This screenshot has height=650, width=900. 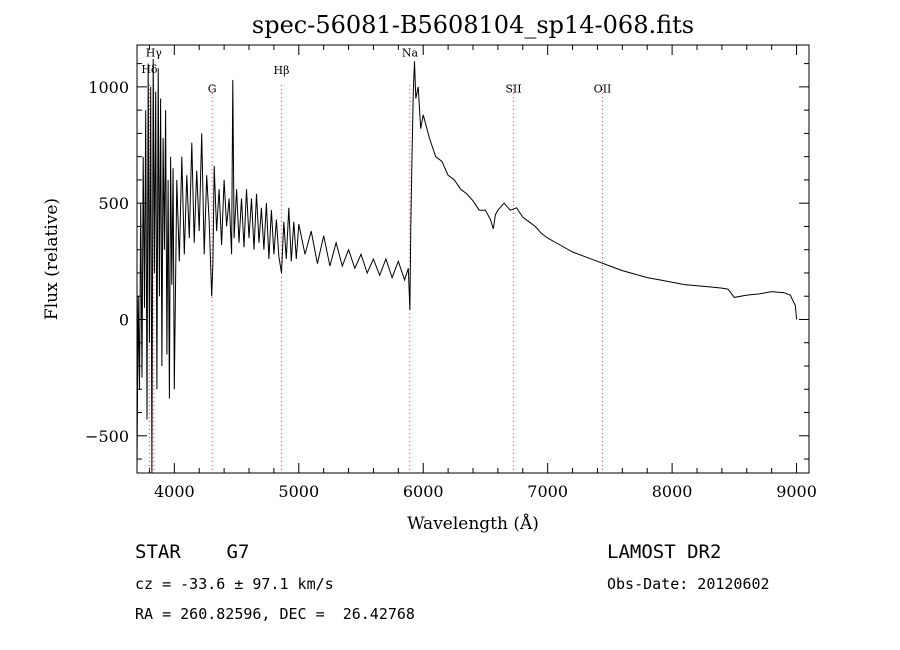 I want to click on spectral-line-label: Na, so click(x=410, y=53).